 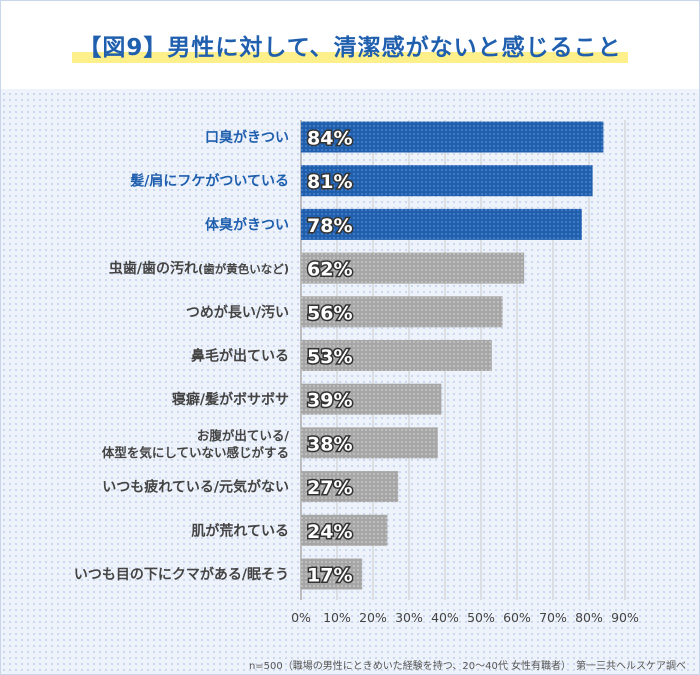 What do you see at coordinates (329, 401) in the screenshot?
I see `value-label: 39%` at bounding box center [329, 401].